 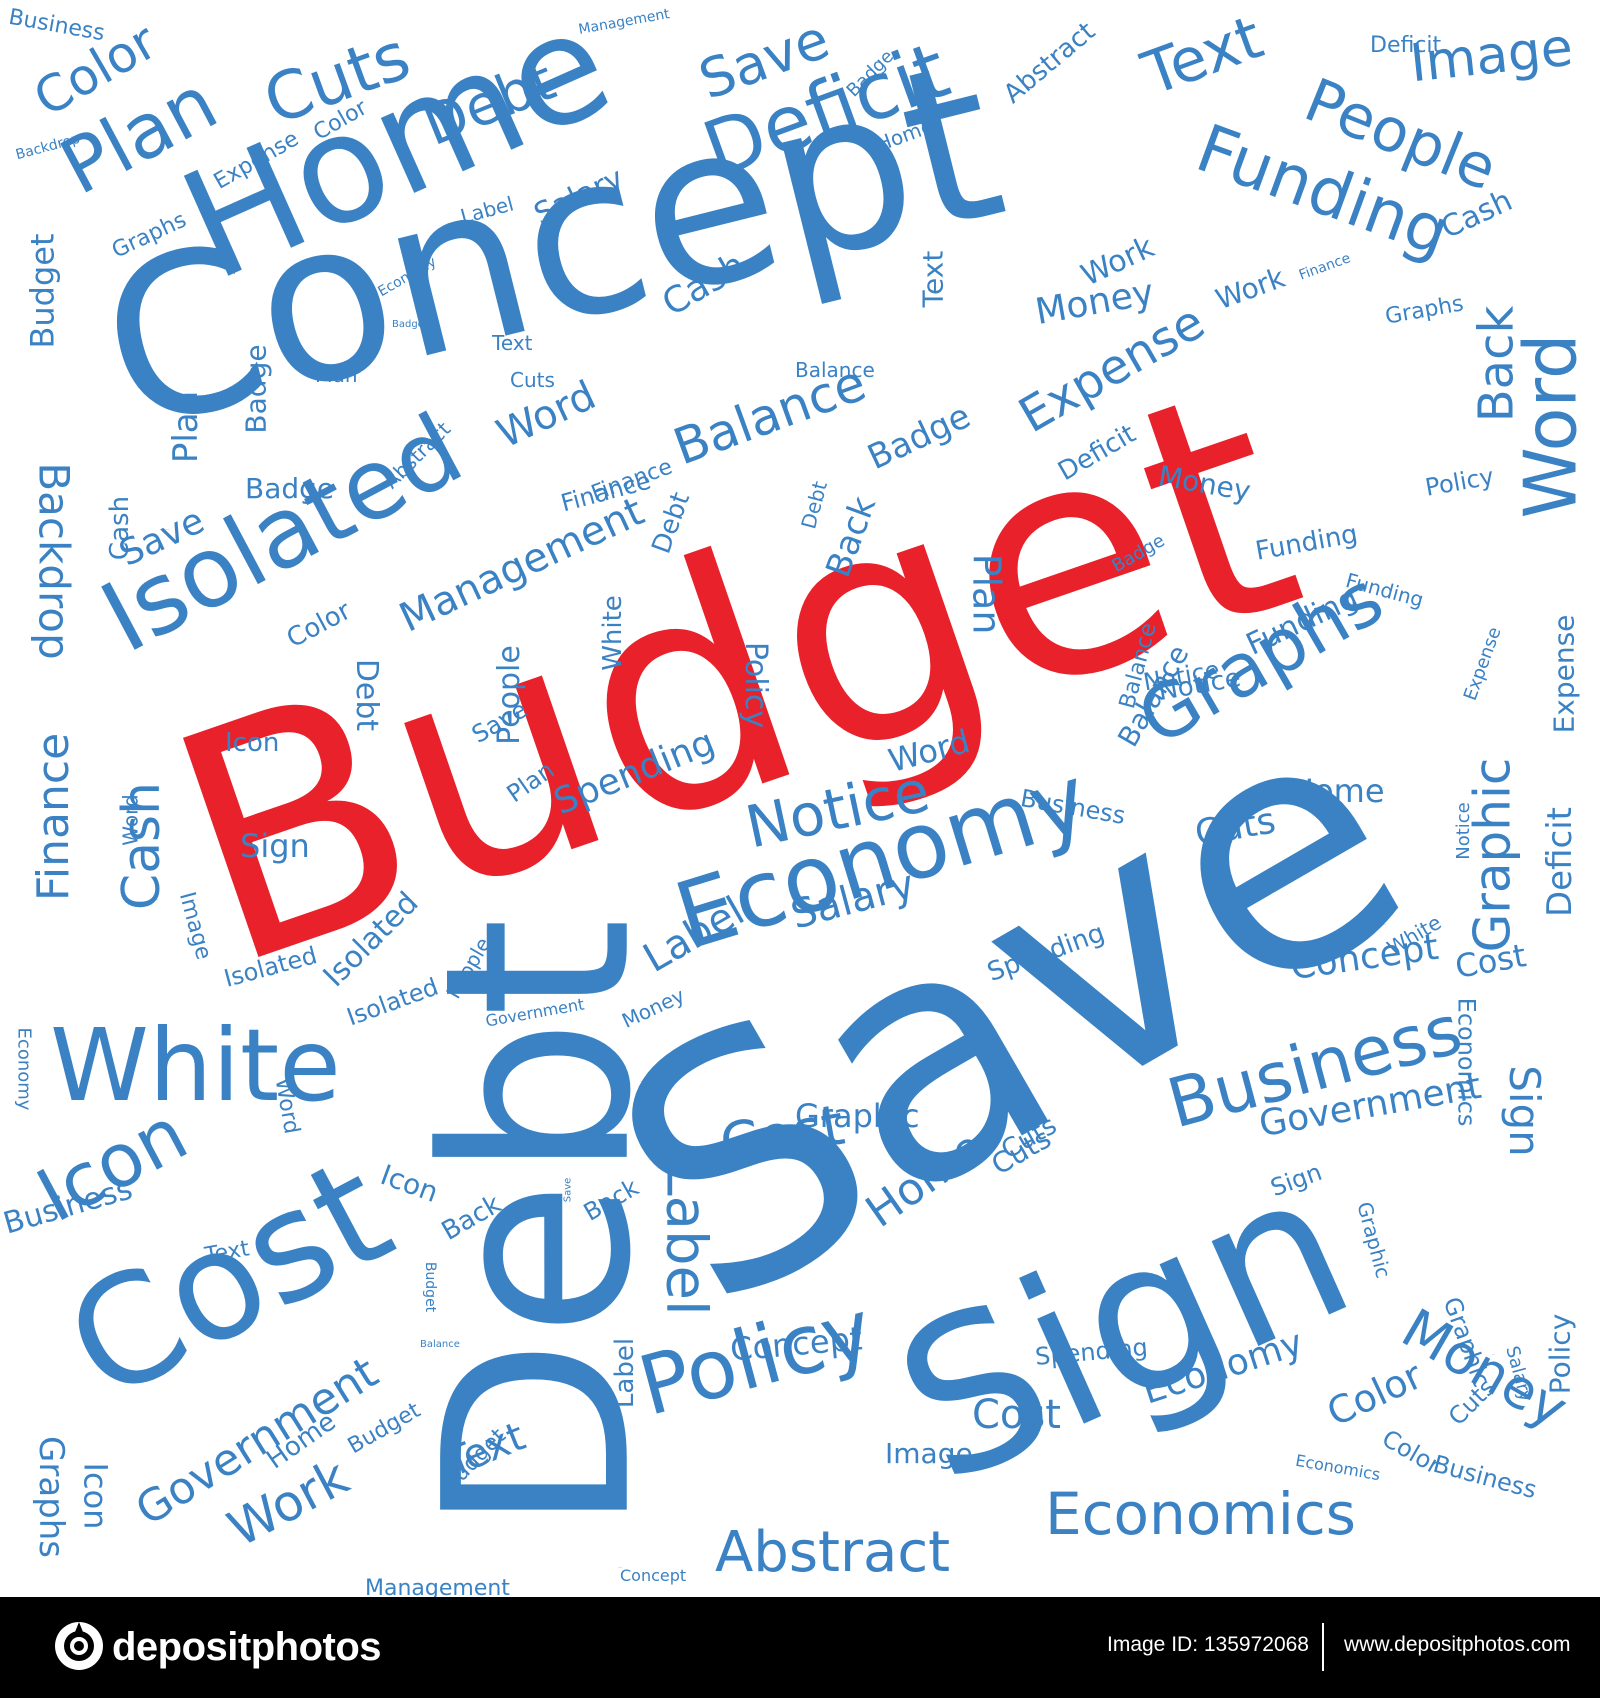 What do you see at coordinates (1208, 1644) in the screenshot?
I see `image-id: Image ID: 135972068` at bounding box center [1208, 1644].